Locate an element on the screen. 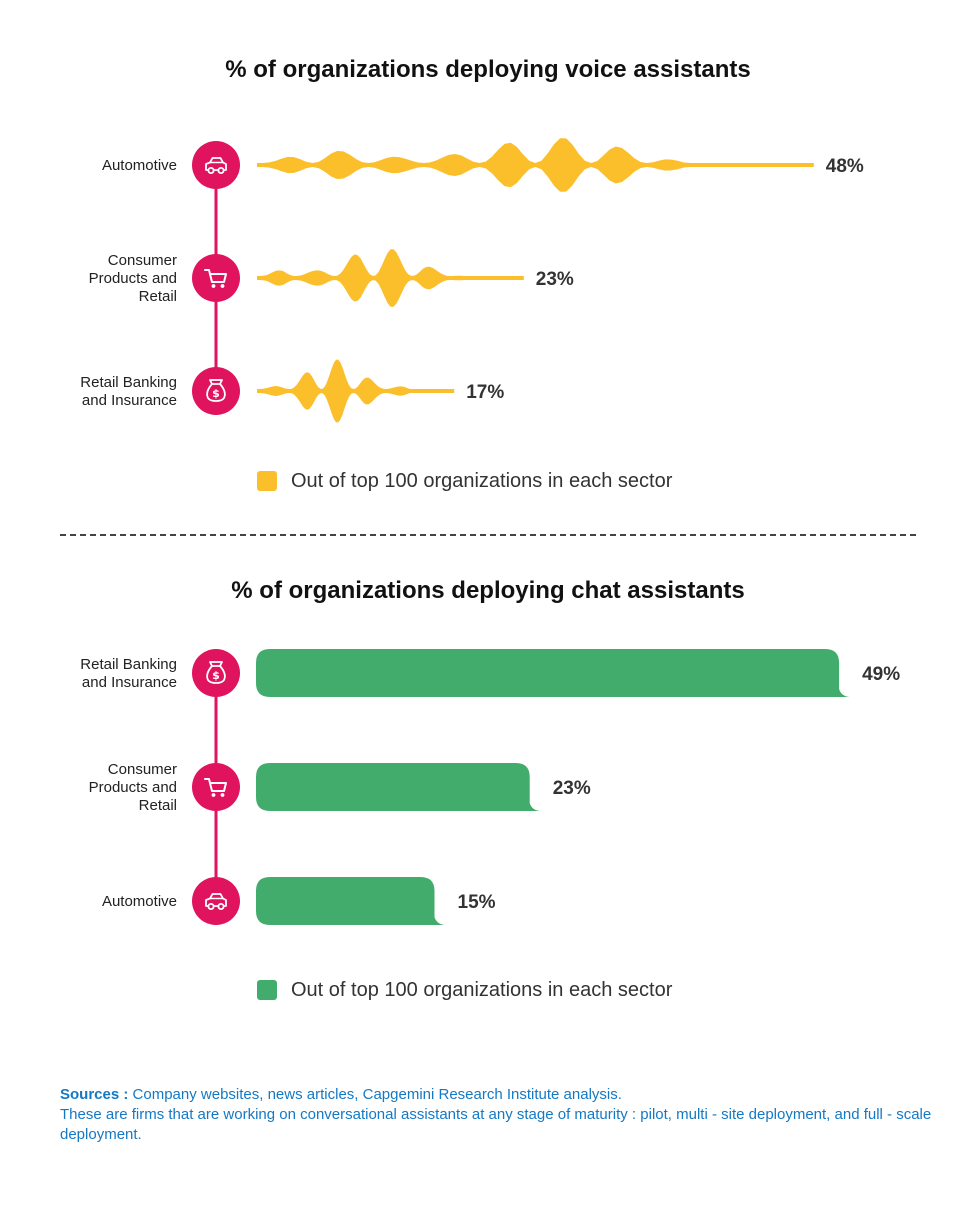 The height and width of the screenshot is (1208, 976). section-divider is located at coordinates (488, 535).